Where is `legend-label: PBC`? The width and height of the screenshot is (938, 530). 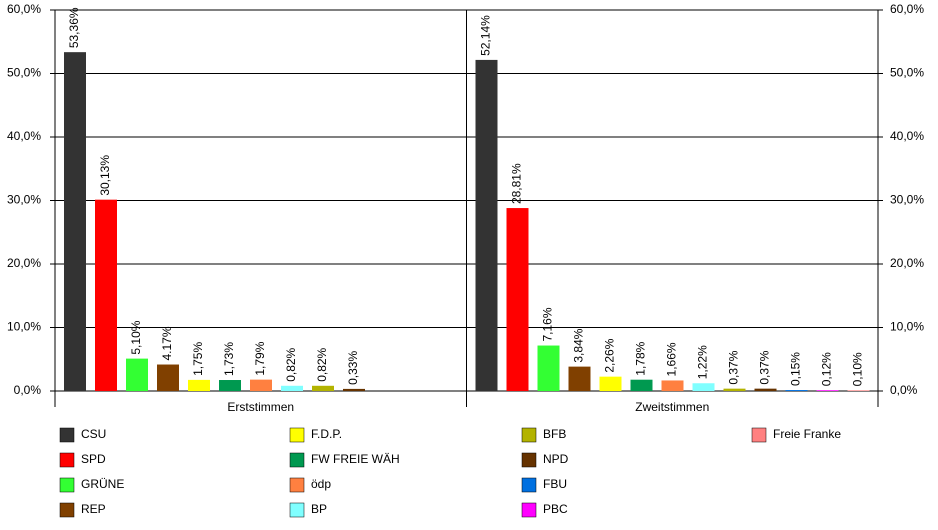
legend-label: PBC is located at coordinates (555, 509).